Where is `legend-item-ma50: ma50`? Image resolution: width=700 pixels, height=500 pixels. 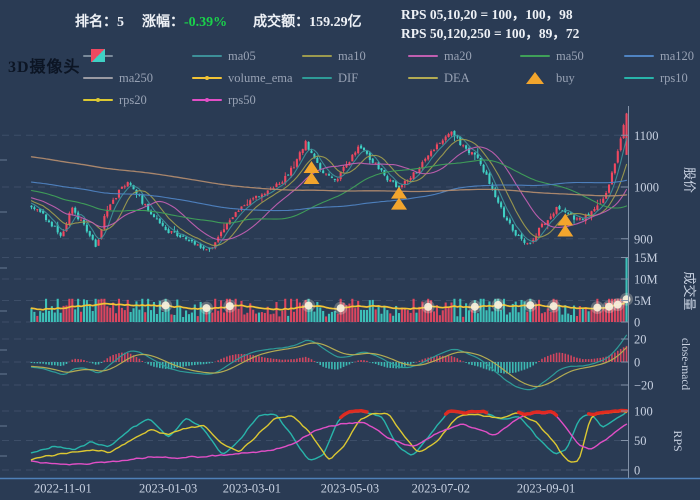
legend-item-ma50: ma50 is located at coordinates (552, 56).